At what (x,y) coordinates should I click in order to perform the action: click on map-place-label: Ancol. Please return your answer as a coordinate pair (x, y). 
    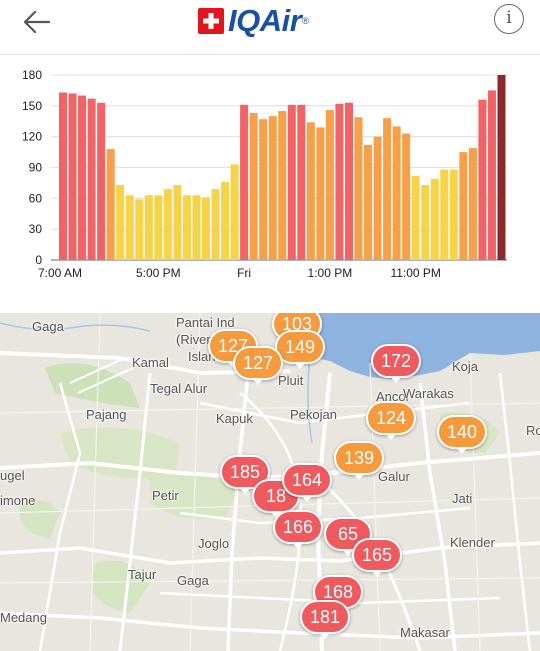
    Looking at the image, I should click on (392, 396).